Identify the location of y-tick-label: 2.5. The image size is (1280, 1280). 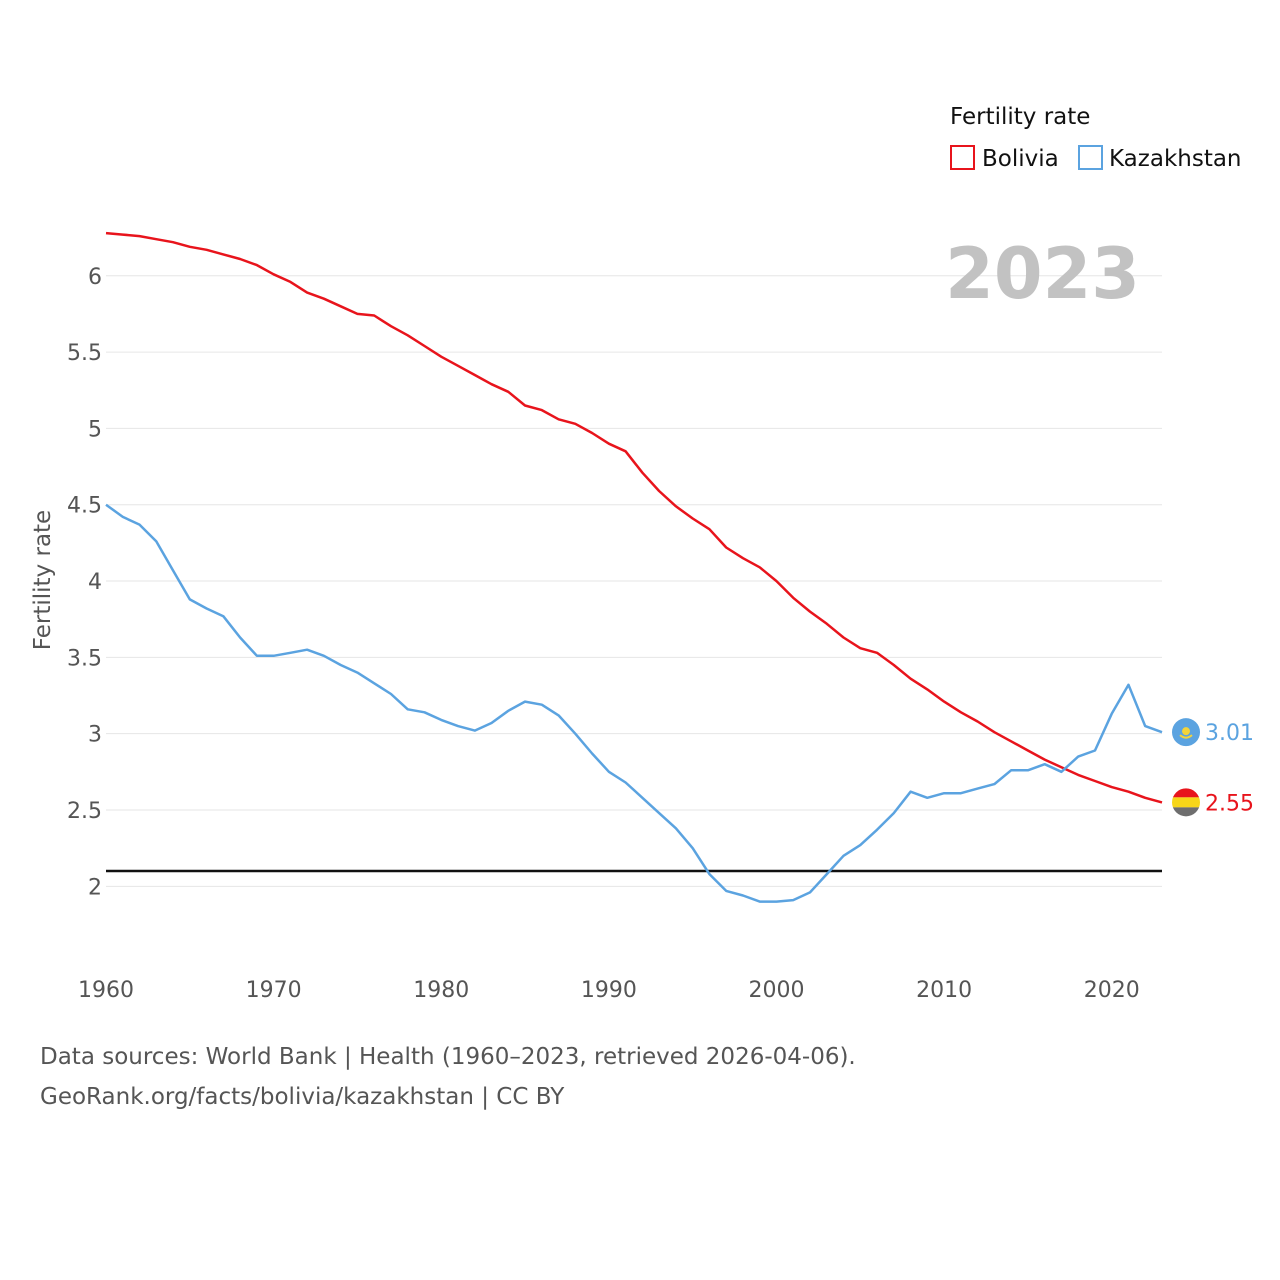
(84, 811).